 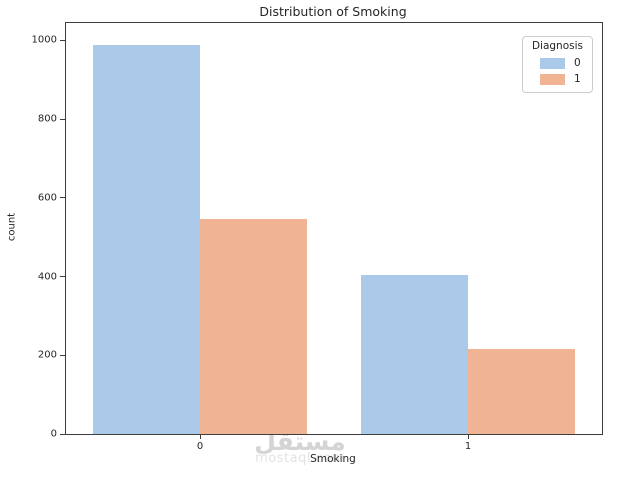 I want to click on y-tick-label: 400, so click(x=47, y=277).